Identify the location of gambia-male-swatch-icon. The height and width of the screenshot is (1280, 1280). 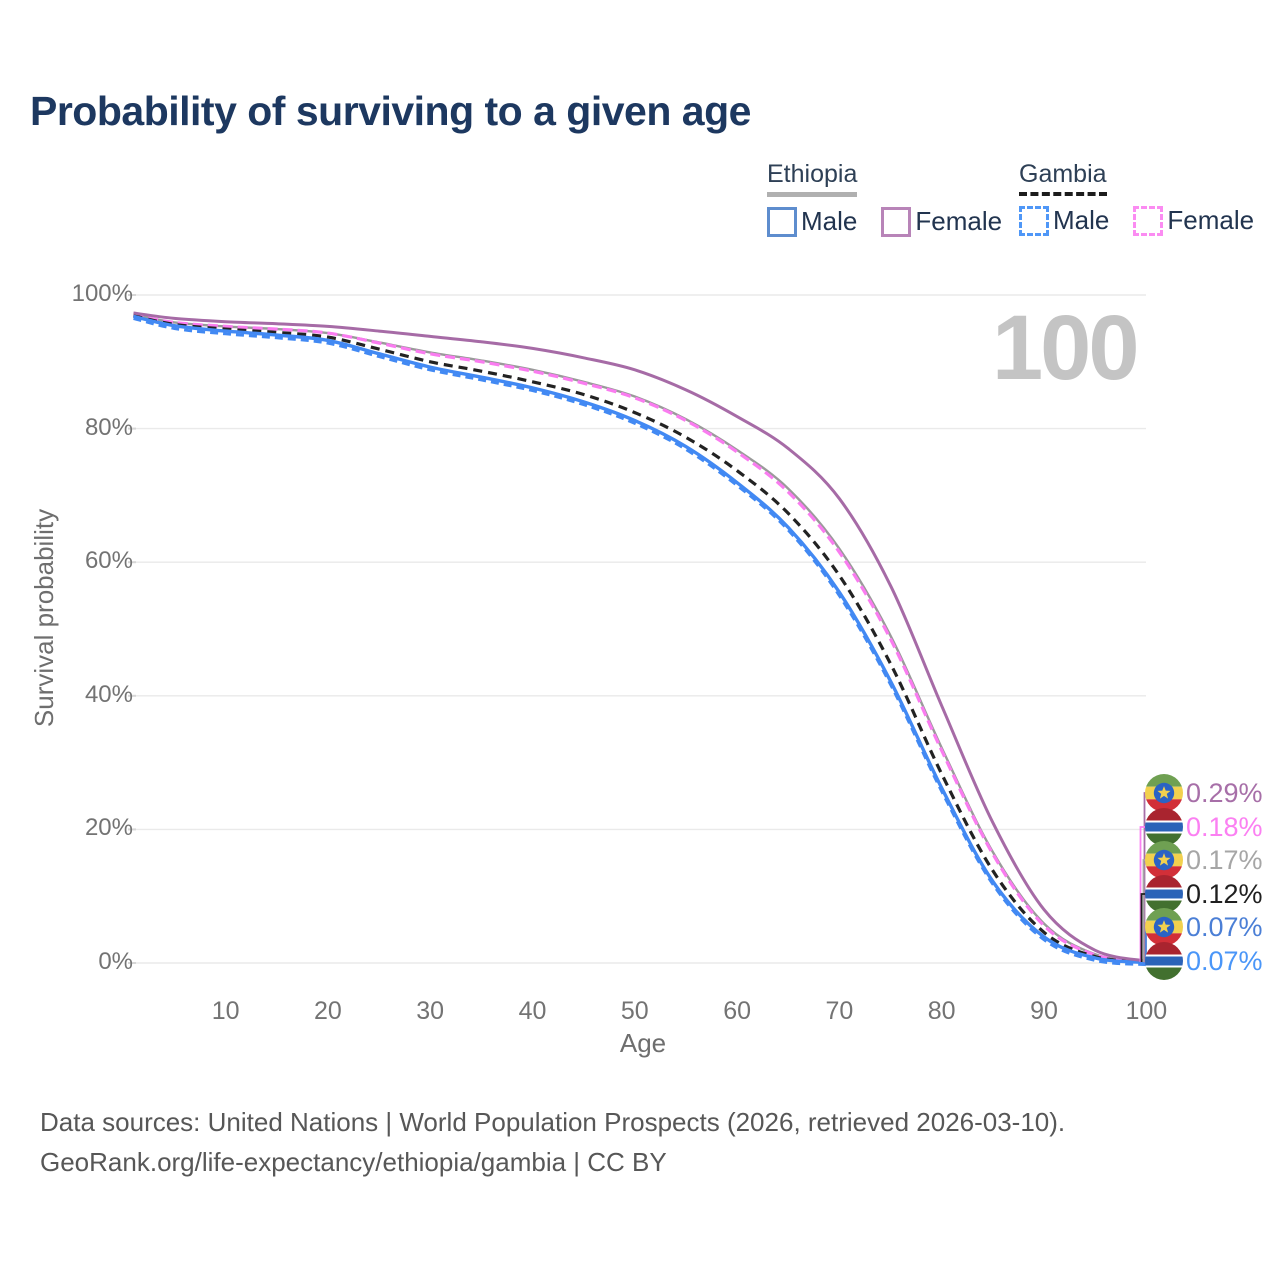
(1034, 220).